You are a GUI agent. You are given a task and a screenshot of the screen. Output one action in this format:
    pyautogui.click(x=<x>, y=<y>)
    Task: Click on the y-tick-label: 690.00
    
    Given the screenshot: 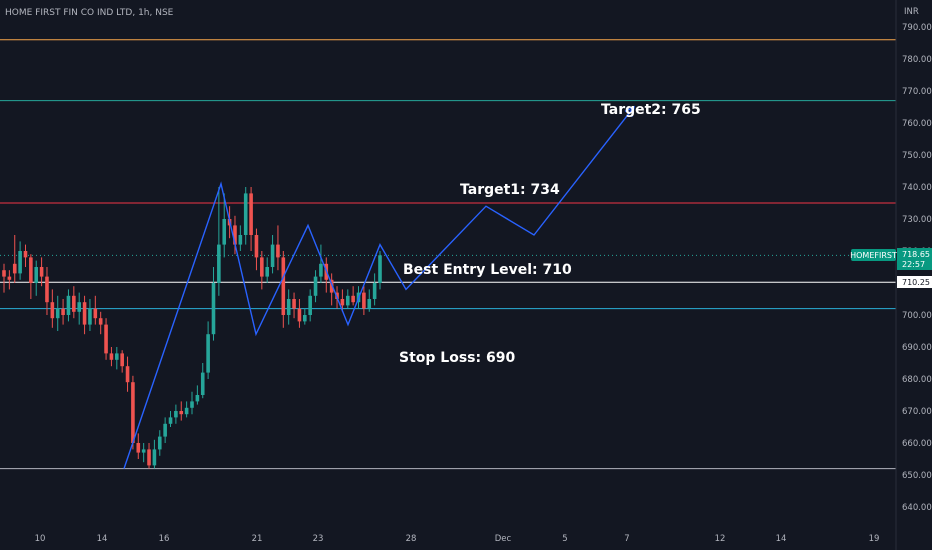 What is the action you would take?
    pyautogui.click(x=917, y=348)
    